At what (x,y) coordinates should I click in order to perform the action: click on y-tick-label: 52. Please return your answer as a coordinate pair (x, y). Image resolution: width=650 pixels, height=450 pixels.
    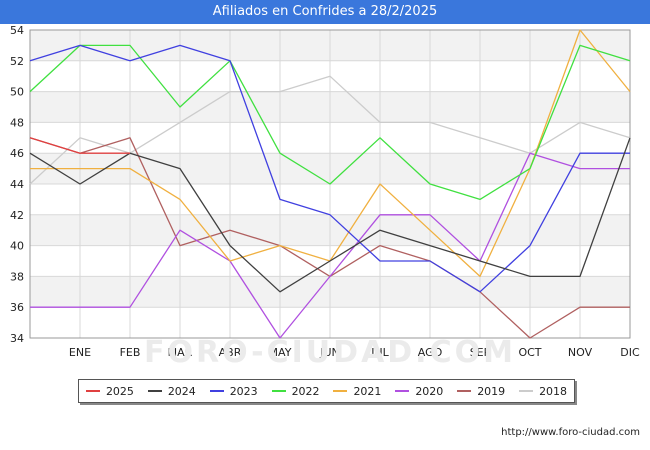
    Looking at the image, I should click on (17, 61).